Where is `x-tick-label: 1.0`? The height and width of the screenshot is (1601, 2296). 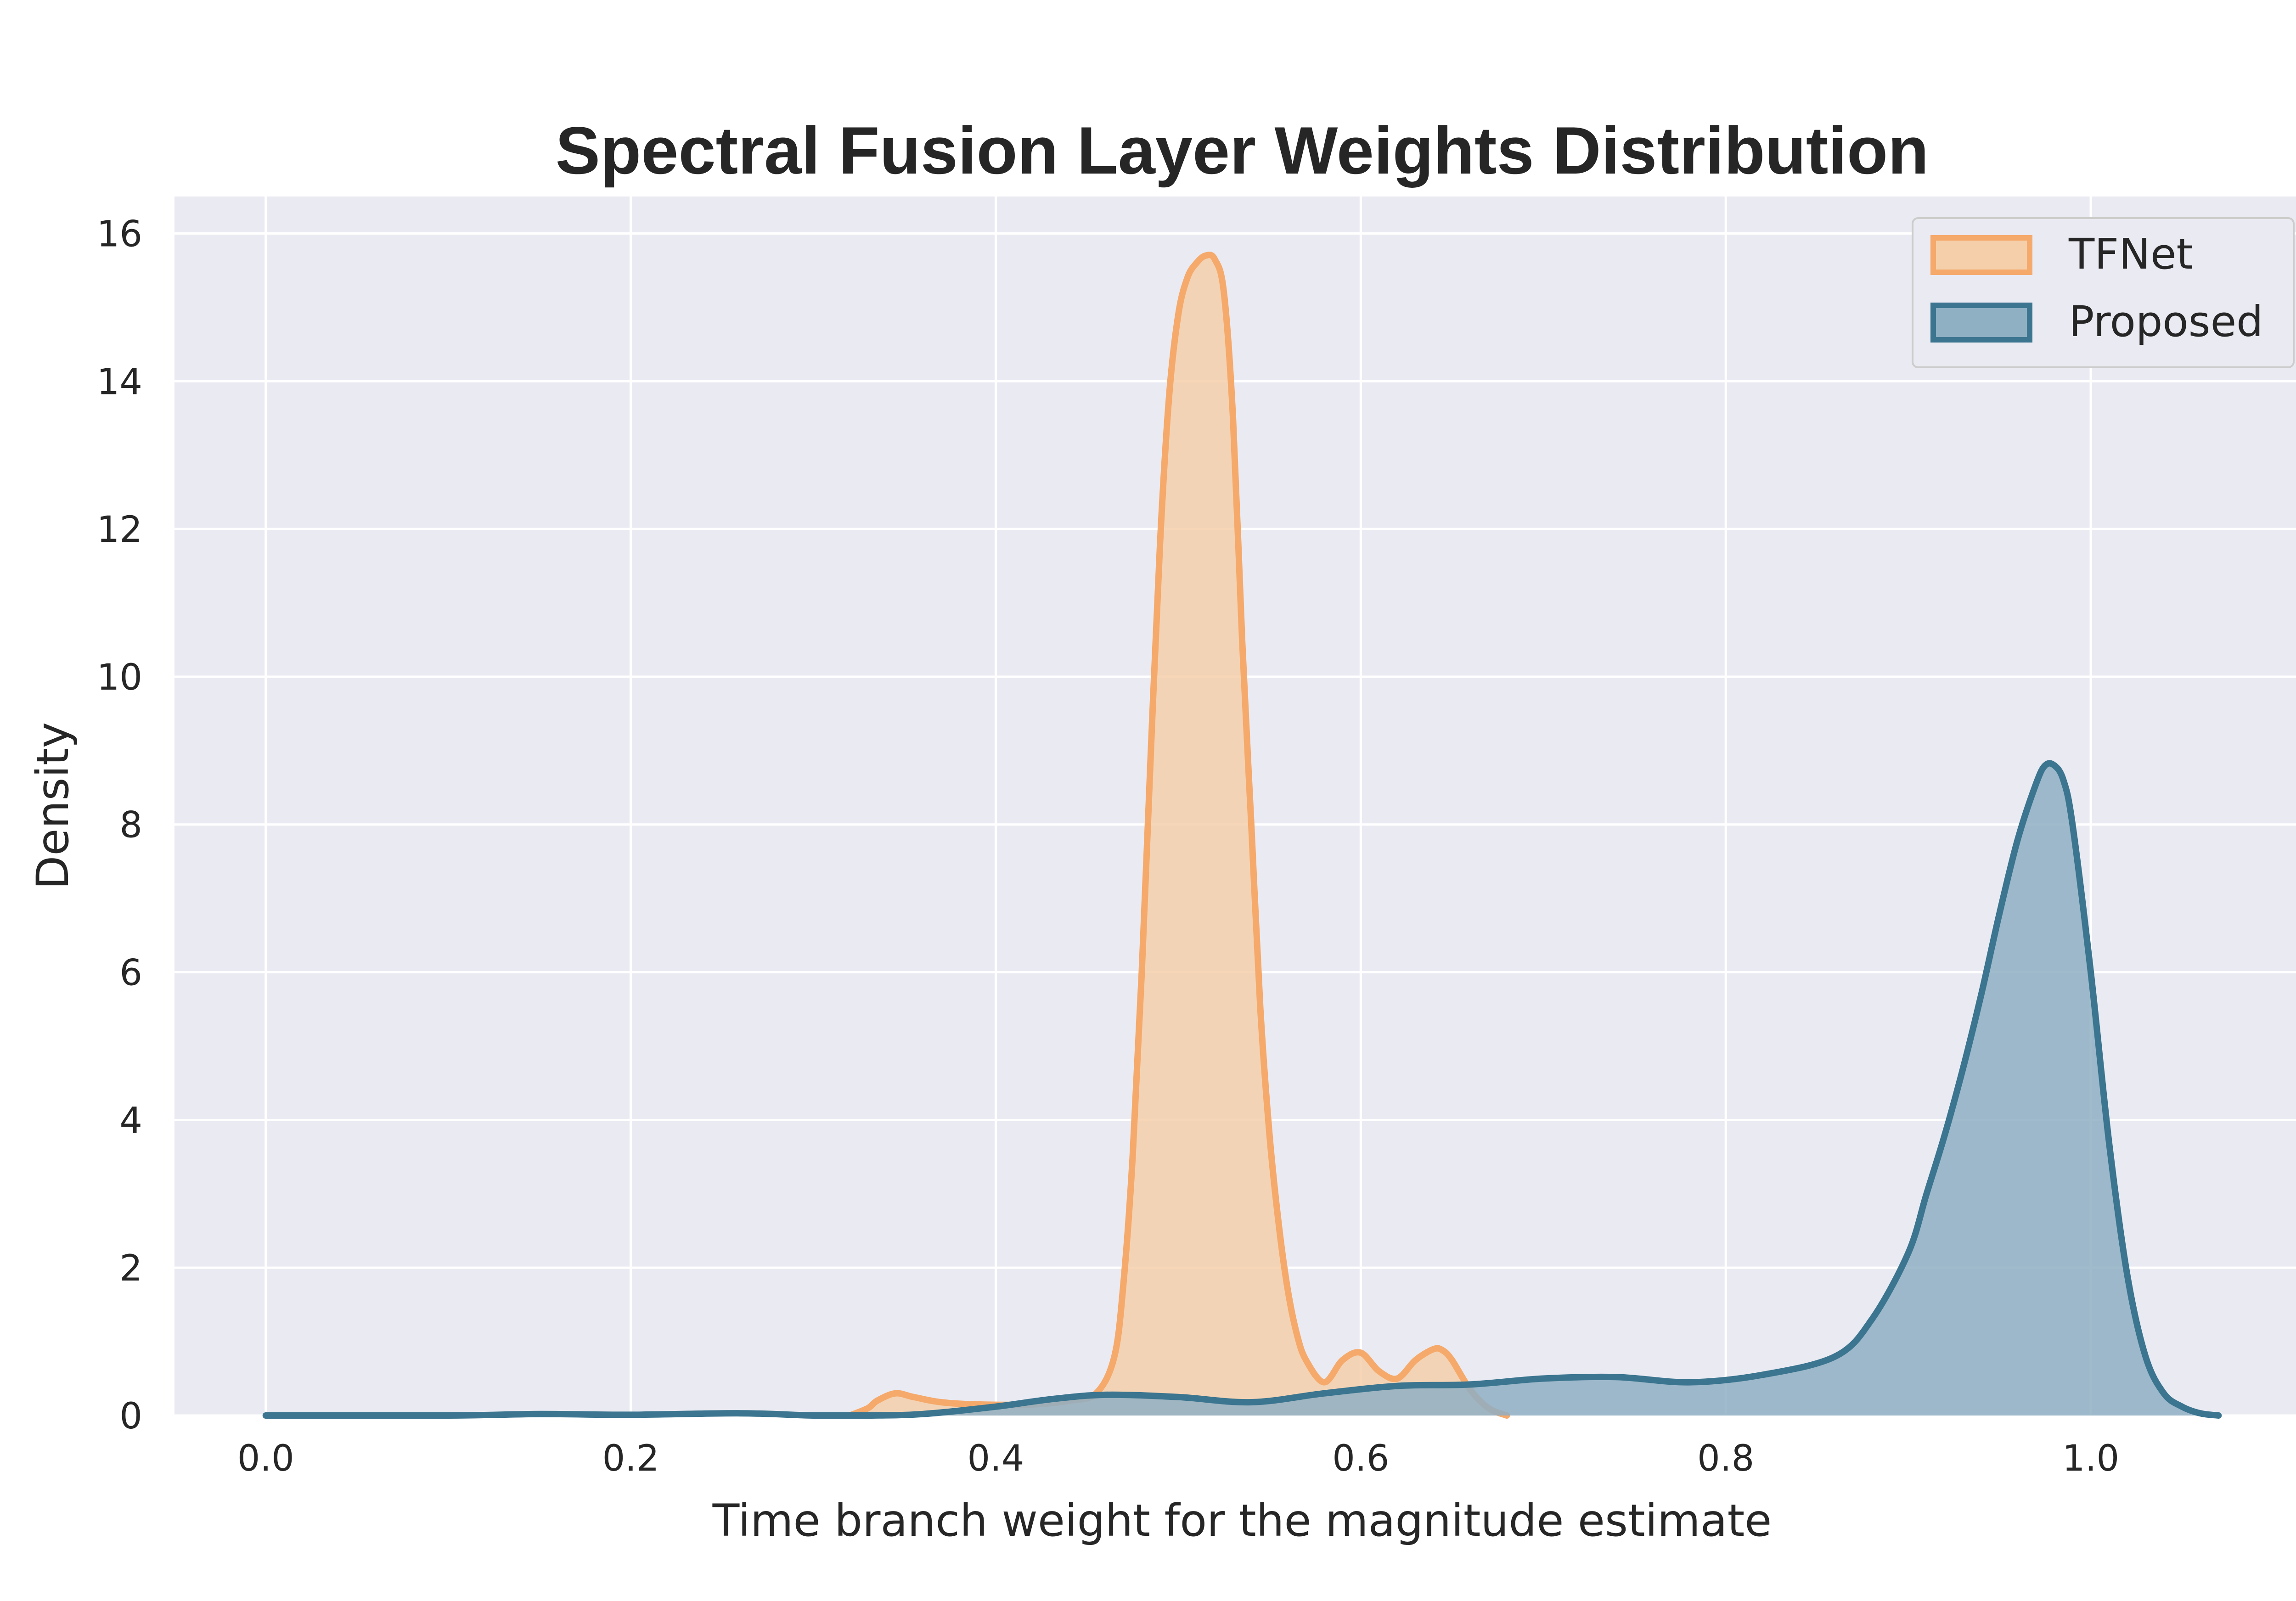 x-tick-label: 1.0 is located at coordinates (2090, 1459).